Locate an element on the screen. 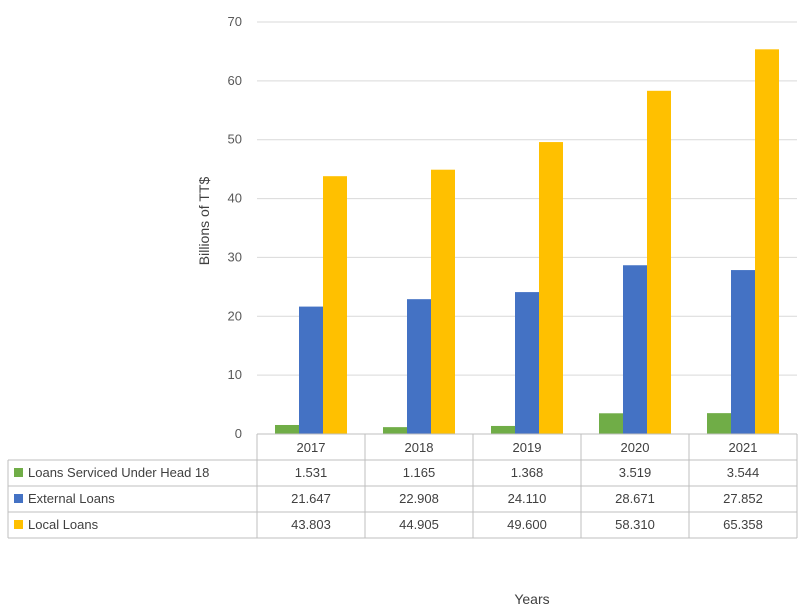 This screenshot has width=809, height=607. data-label: 21.647 is located at coordinates (311, 498).